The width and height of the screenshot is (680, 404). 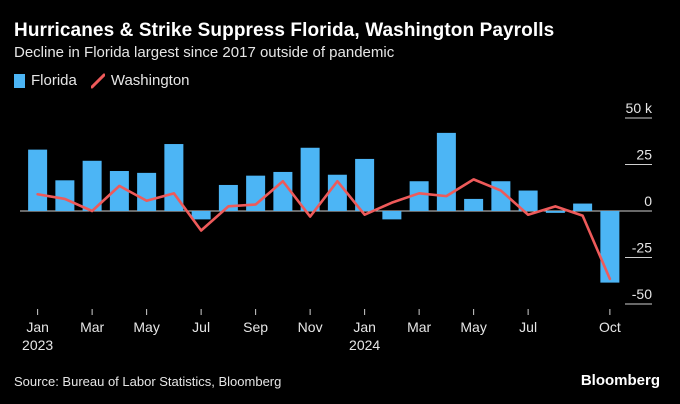 What do you see at coordinates (639, 108) in the screenshot?
I see `y-tick-label: 50 k` at bounding box center [639, 108].